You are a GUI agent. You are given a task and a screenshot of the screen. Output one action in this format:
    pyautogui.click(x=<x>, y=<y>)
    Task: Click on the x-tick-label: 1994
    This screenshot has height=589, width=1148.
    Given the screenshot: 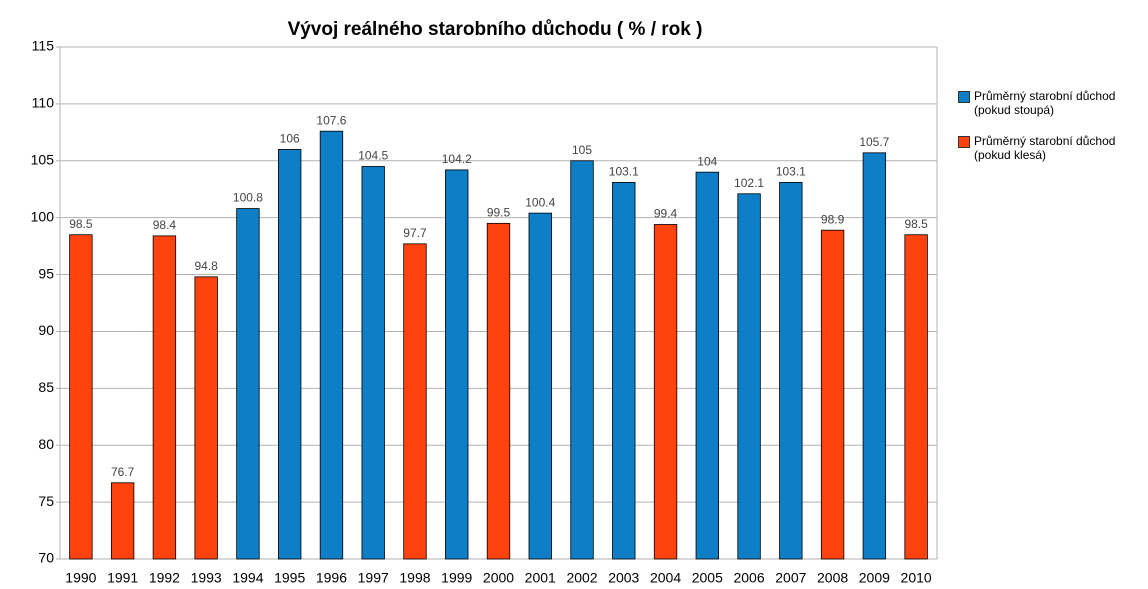 What is the action you would take?
    pyautogui.click(x=247, y=578)
    